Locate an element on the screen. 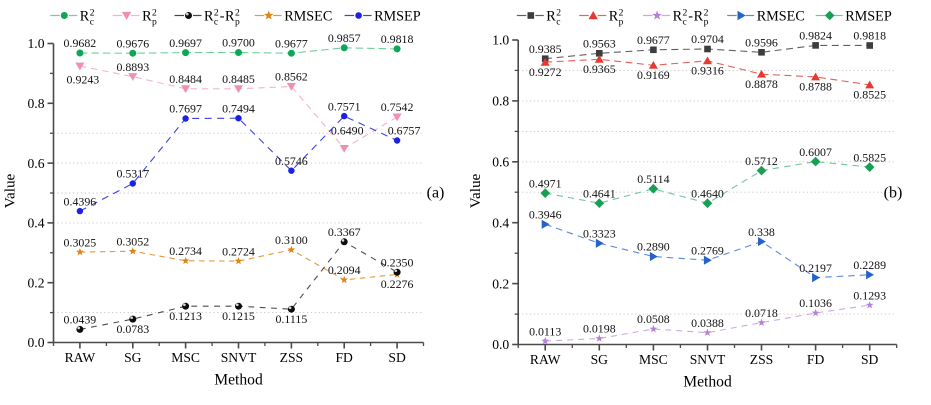 The height and width of the screenshot is (405, 931). svg-text: MSC is located at coordinates (185, 357).